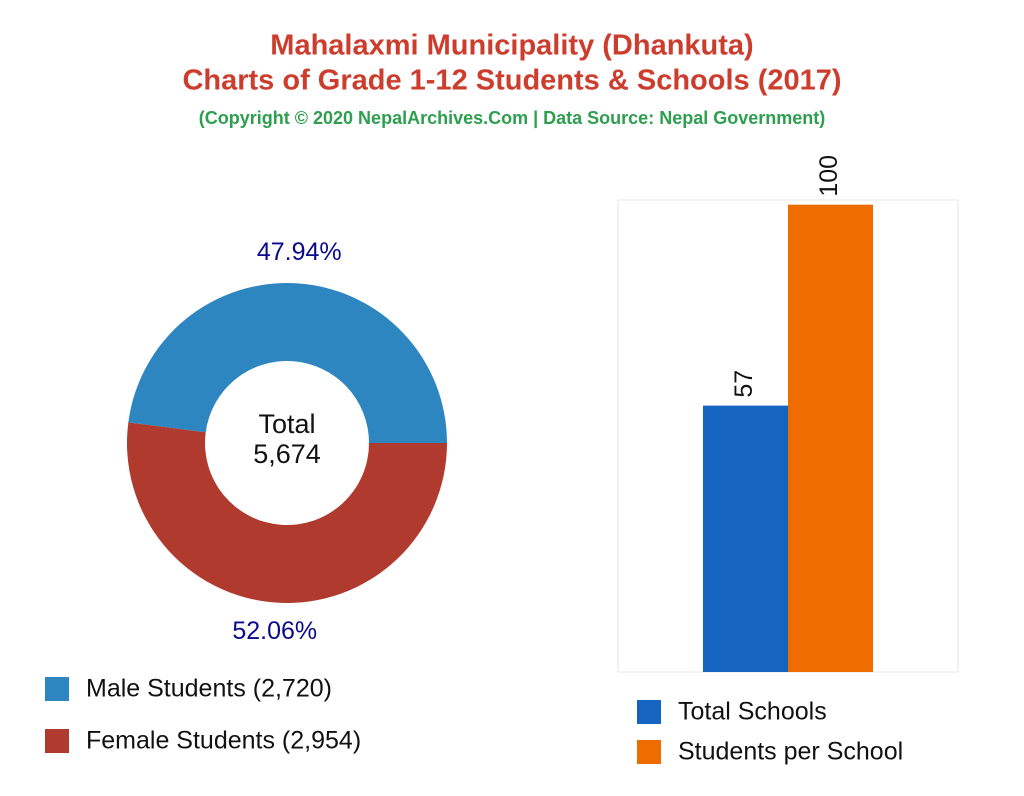 This screenshot has width=1024, height=796. I want to click on chart-title: Mahalaxmi Municipality (Dhankuta), so click(511, 46).